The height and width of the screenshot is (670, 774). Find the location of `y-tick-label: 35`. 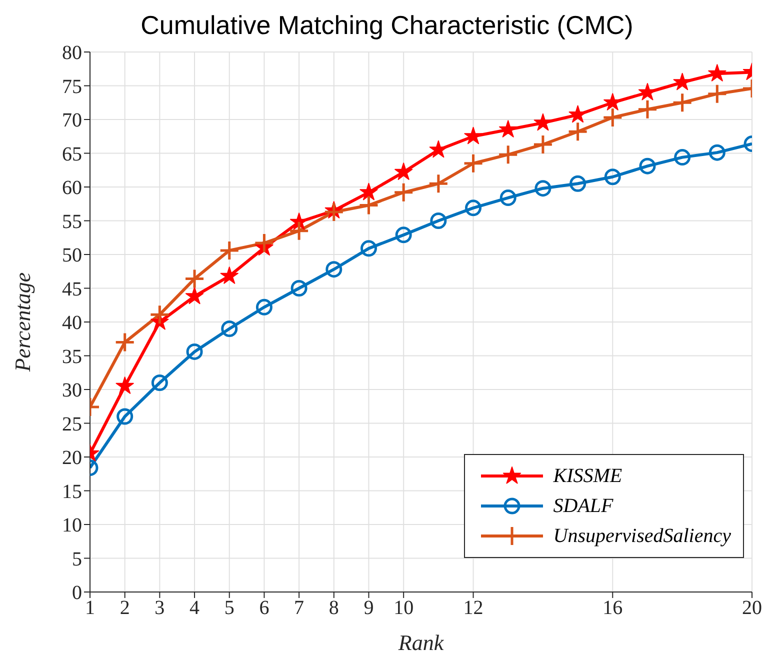

y-tick-label: 35 is located at coordinates (72, 357).